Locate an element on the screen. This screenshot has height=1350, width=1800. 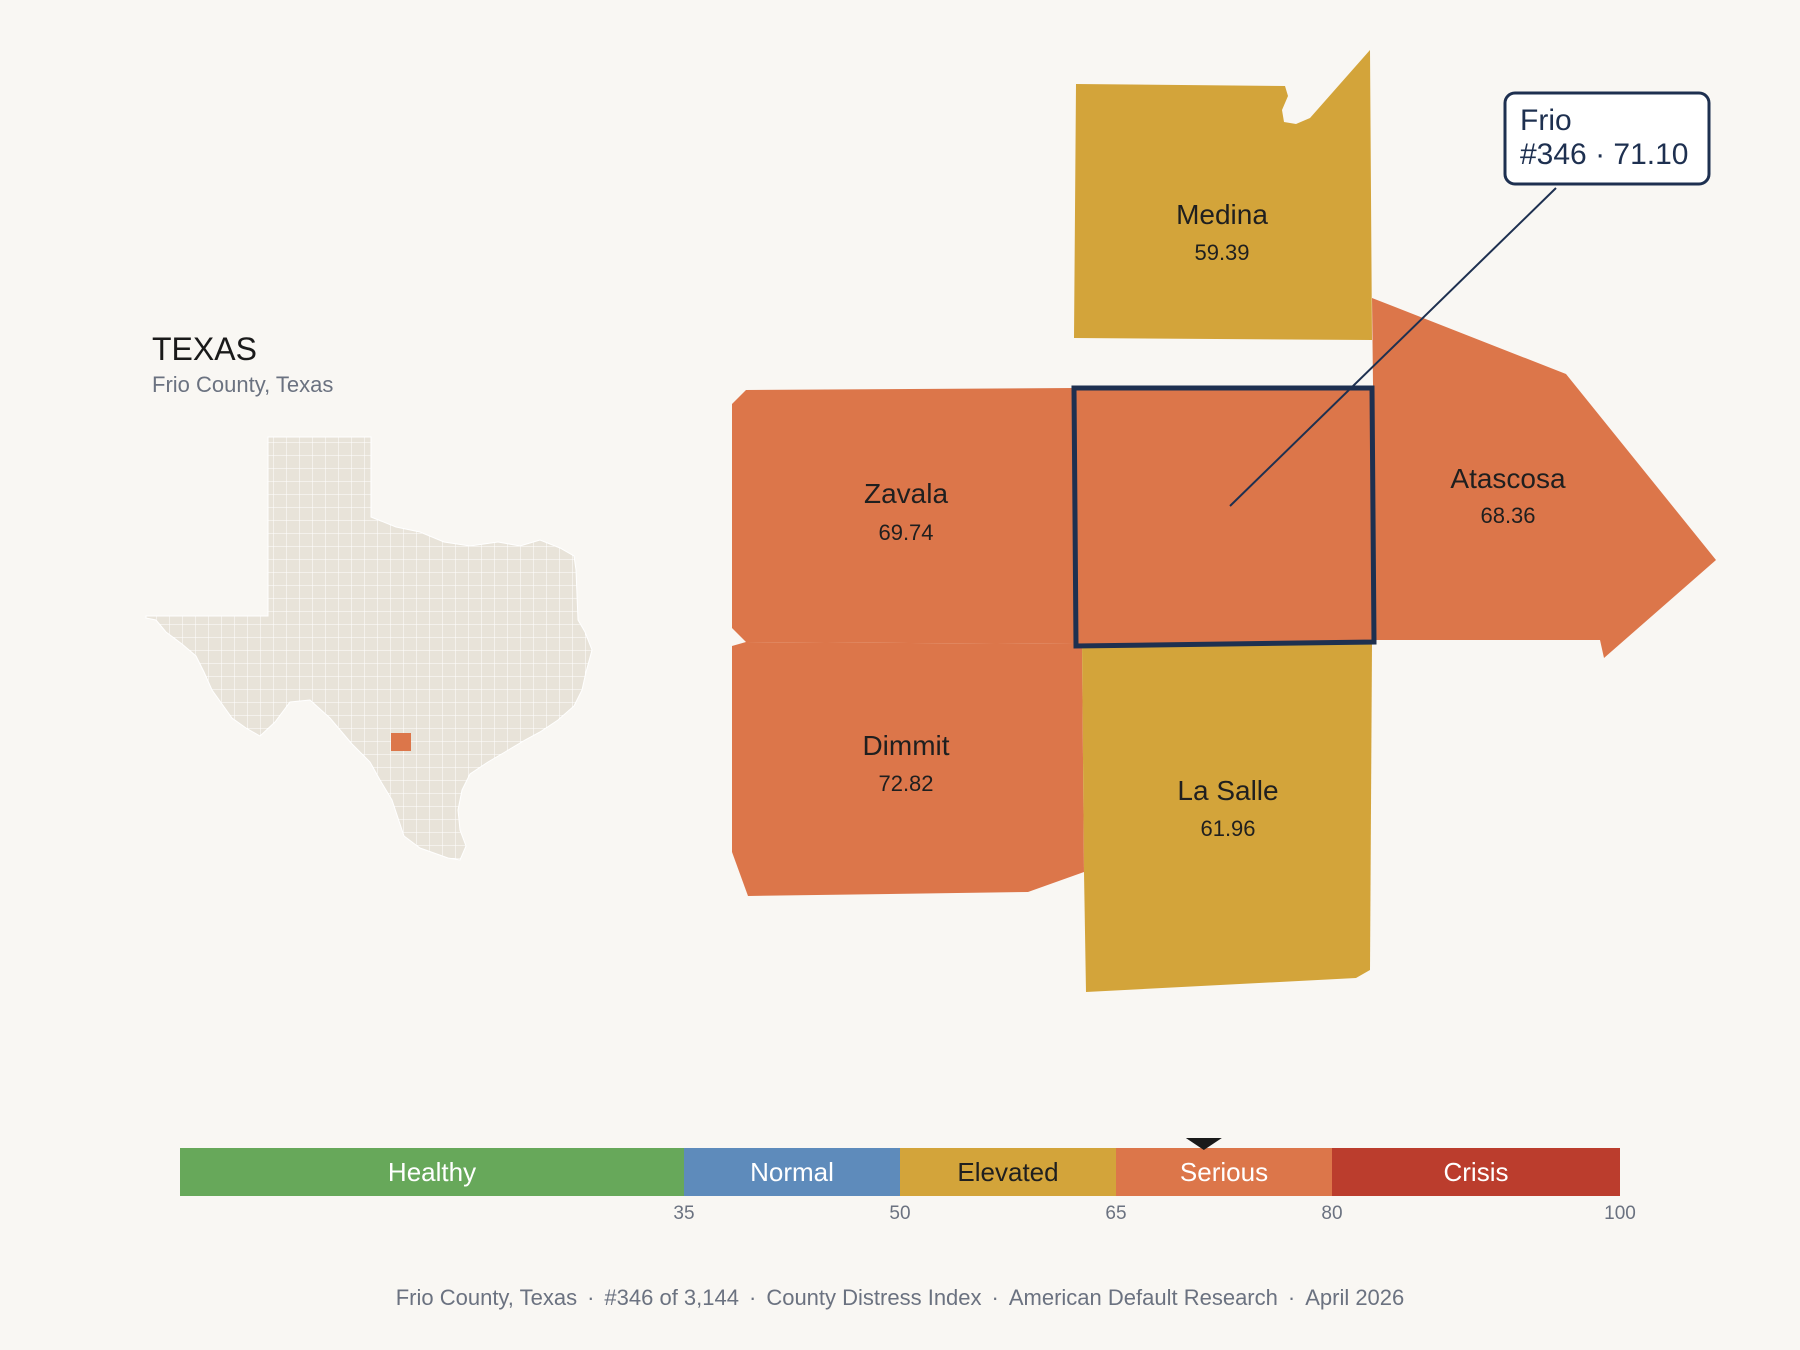
county-atascosa is located at coordinates (1544, 478).